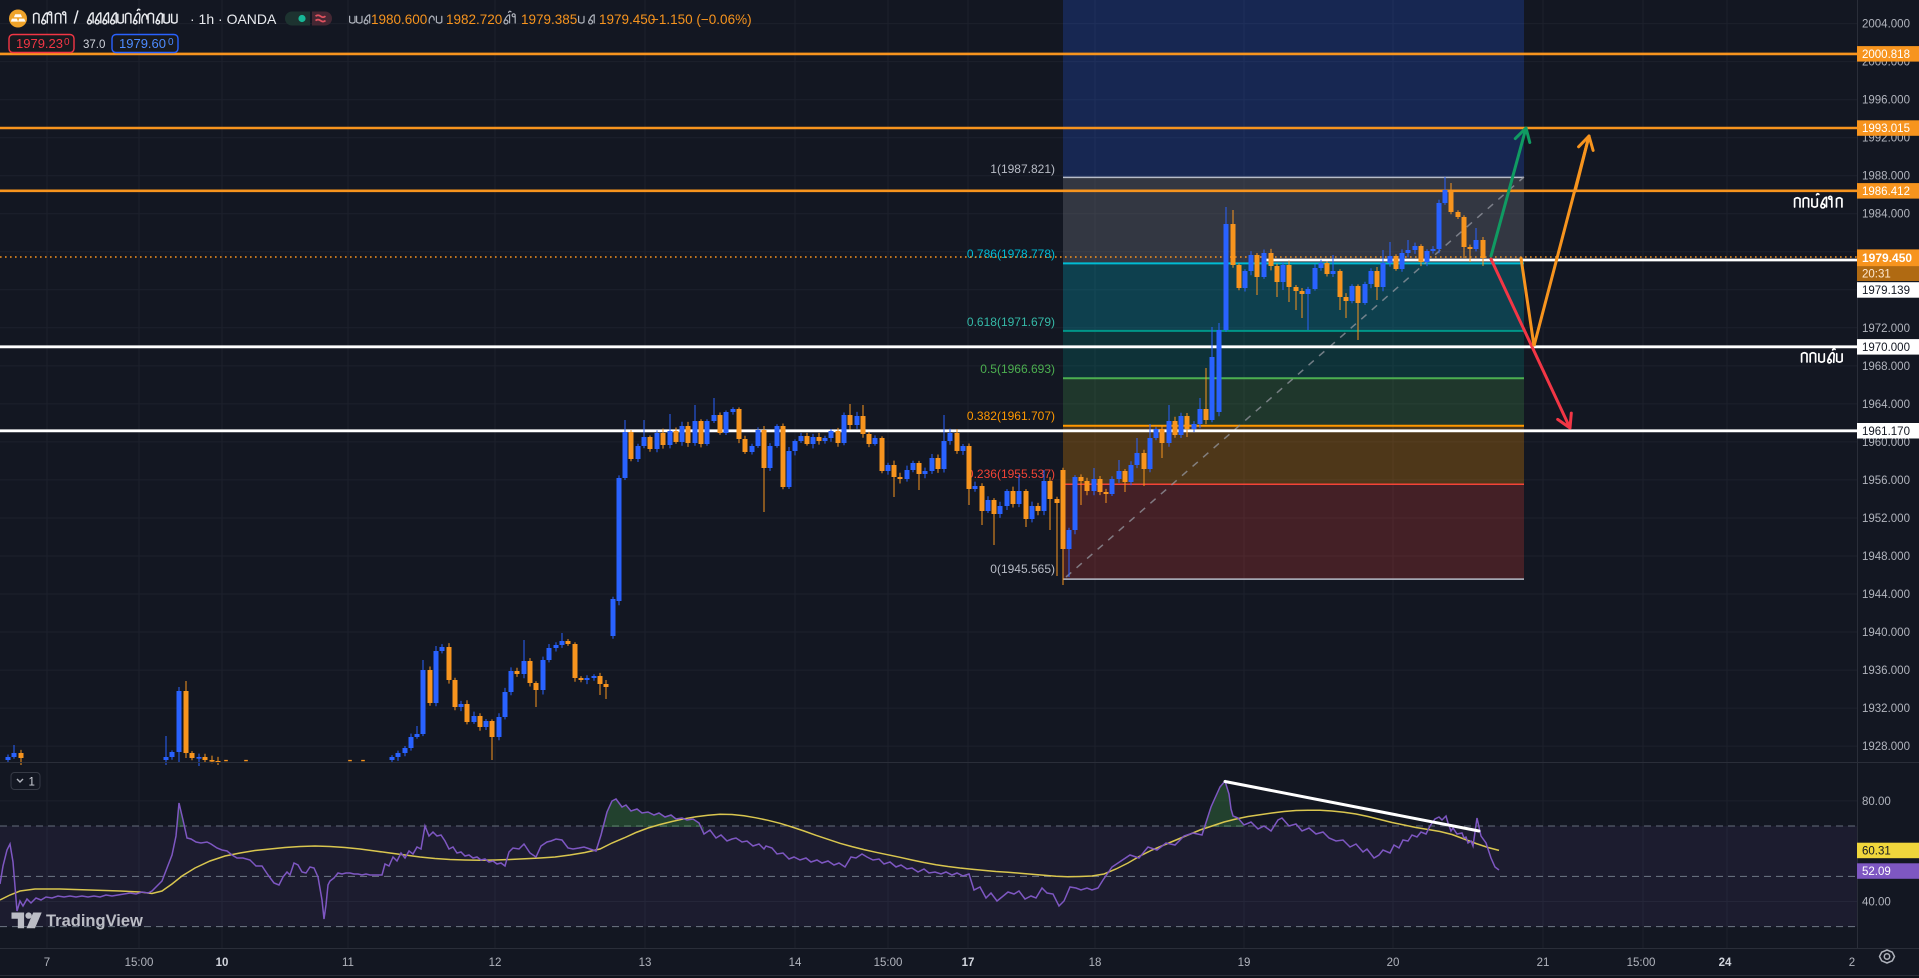 The width and height of the screenshot is (1919, 978). Describe the element at coordinates (1543, 963) in the screenshot. I see `svg-text: 21` at that location.